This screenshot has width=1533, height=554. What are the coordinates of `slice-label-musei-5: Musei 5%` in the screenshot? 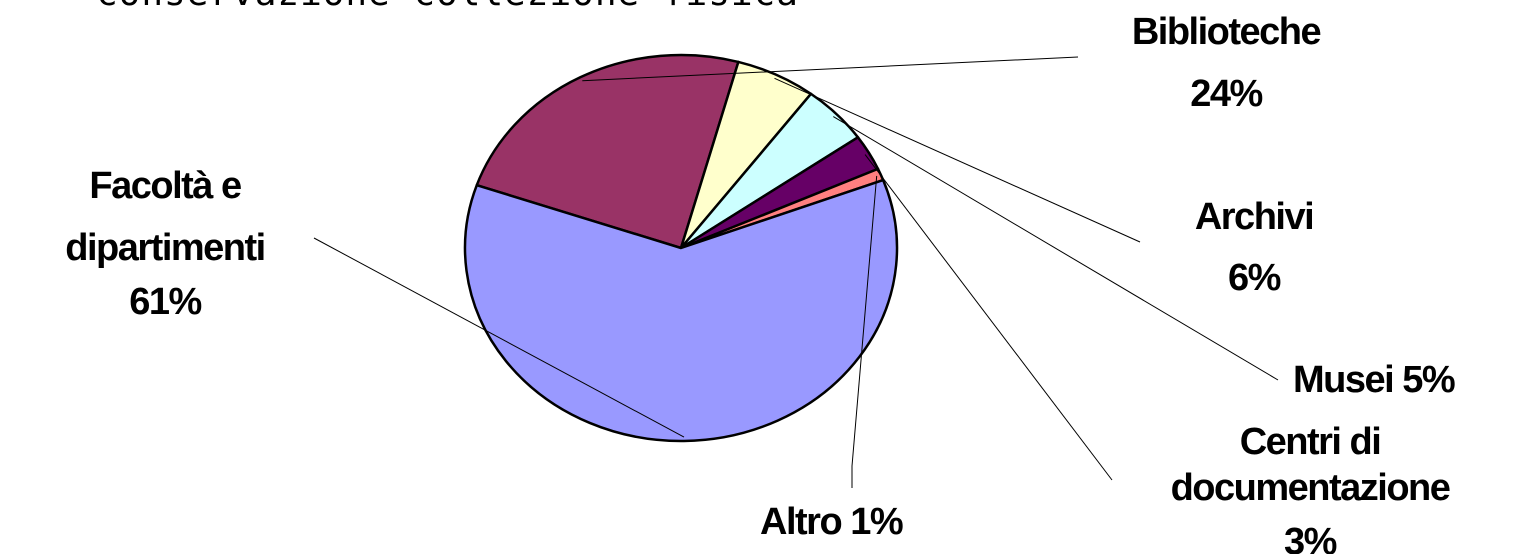 It's located at (1374, 380).